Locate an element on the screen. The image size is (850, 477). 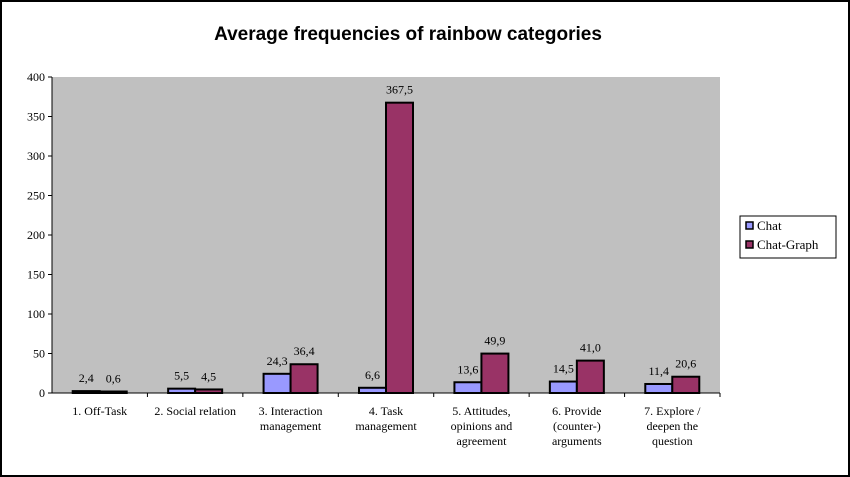
y-tick-label: 200 is located at coordinates (36, 235).